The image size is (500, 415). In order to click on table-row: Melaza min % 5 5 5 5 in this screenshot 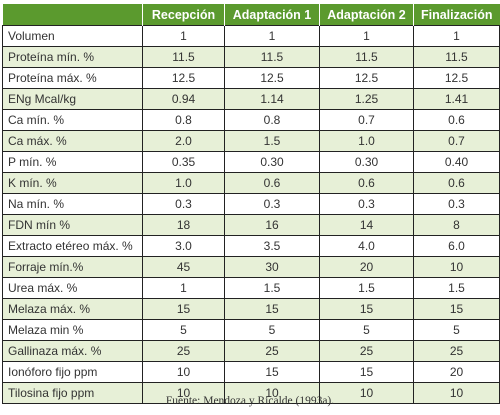, I will do `click(251, 330)`.